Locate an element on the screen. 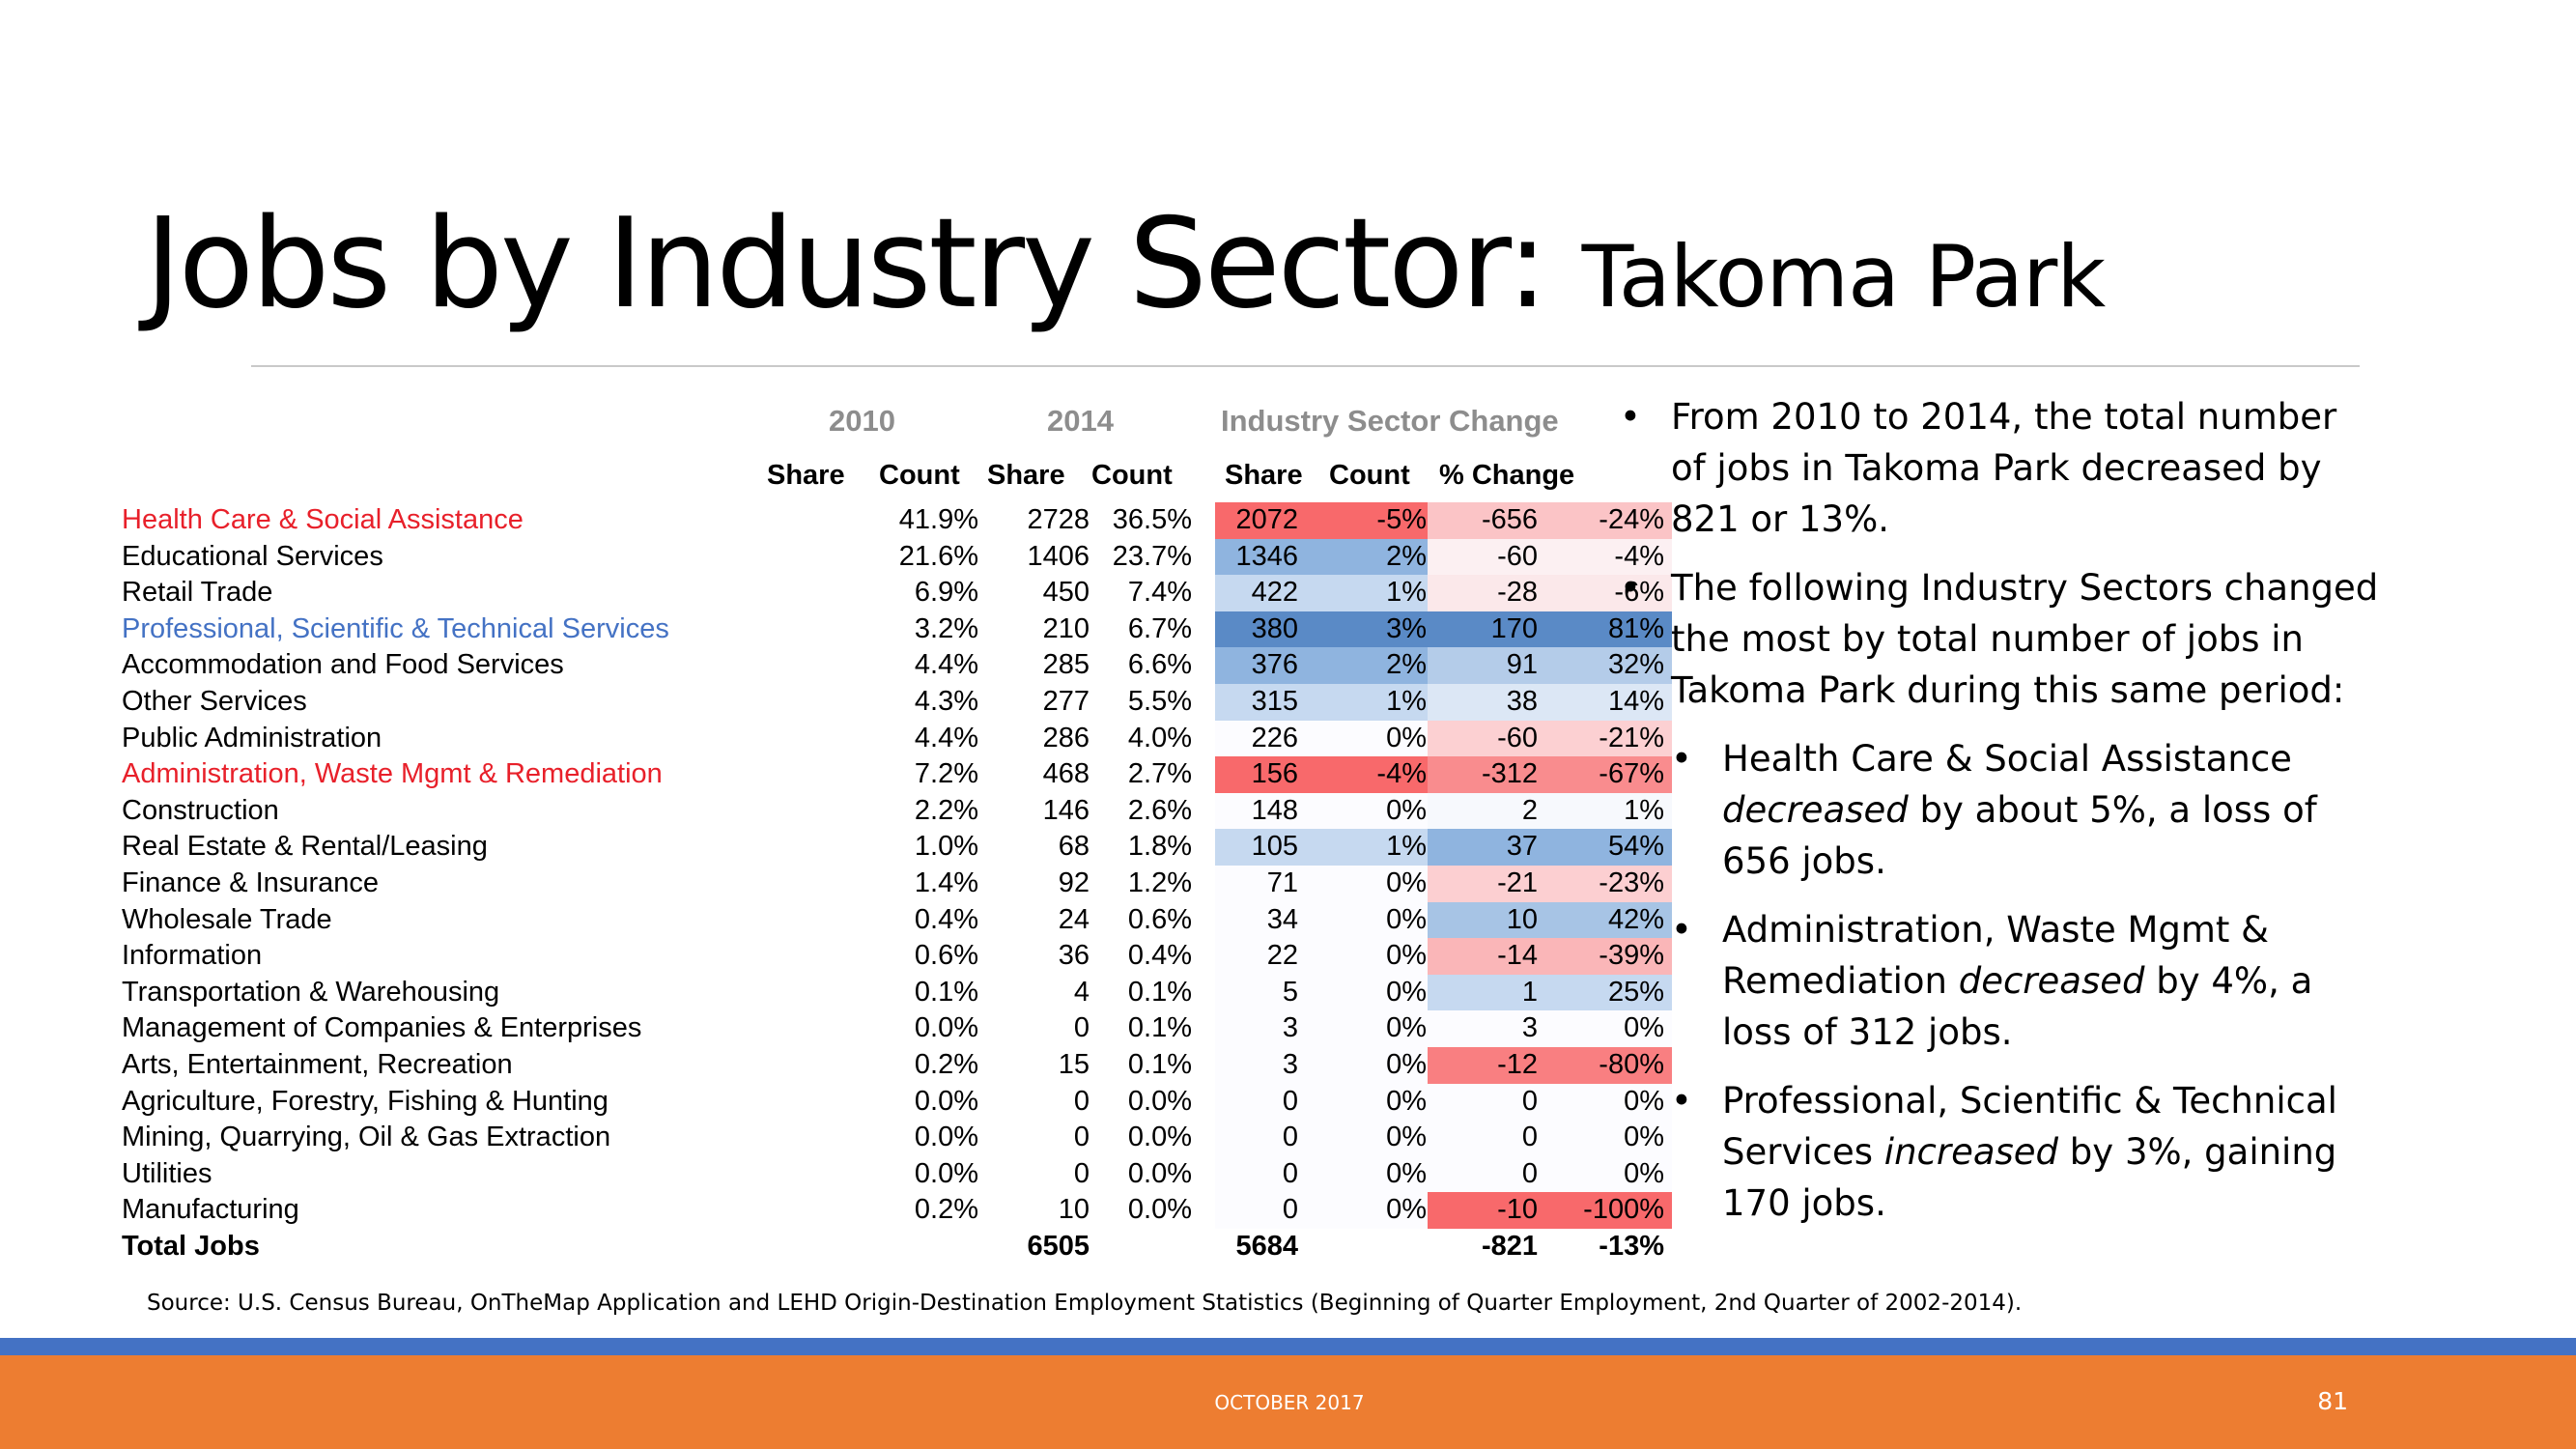  share-2014: 1.8% is located at coordinates (1159, 847).